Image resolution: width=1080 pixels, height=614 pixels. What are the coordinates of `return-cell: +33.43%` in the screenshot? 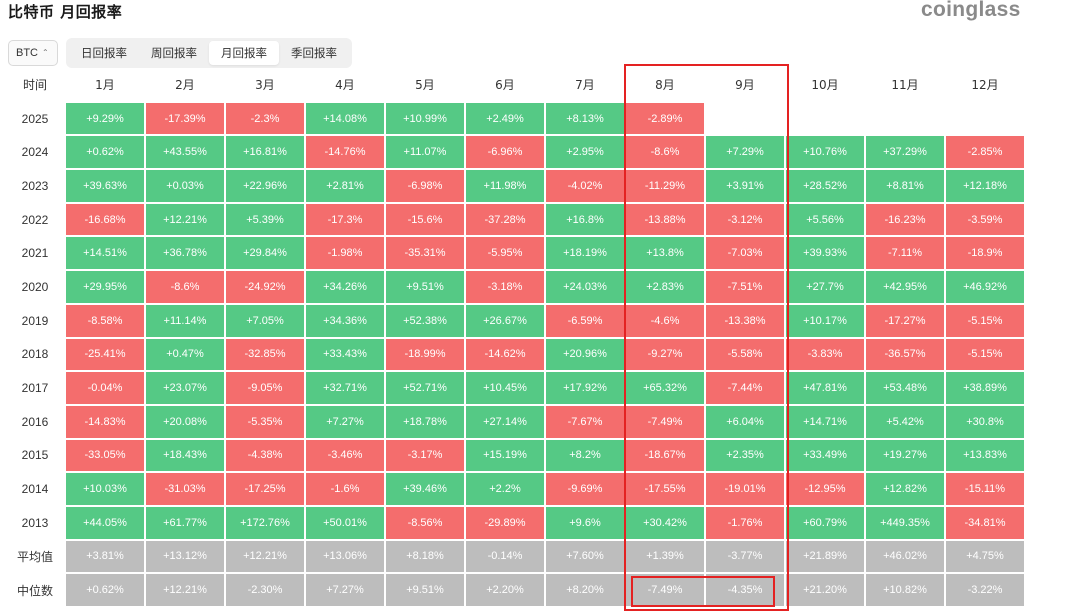 It's located at (345, 354).